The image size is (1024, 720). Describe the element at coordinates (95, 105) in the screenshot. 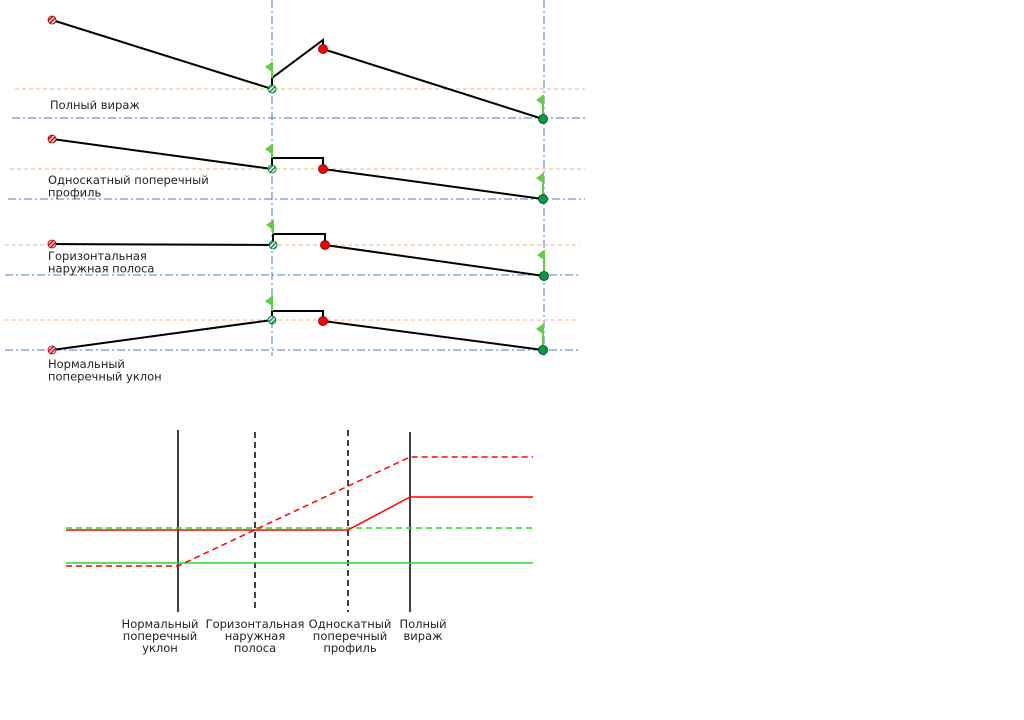

I see `cross-section-label: Полный вираж` at that location.